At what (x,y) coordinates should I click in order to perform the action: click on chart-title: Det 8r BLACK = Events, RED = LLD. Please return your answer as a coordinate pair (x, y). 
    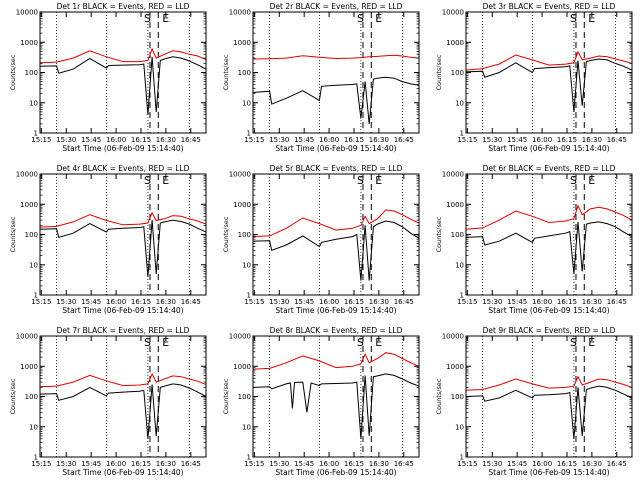
    Looking at the image, I should click on (336, 330).